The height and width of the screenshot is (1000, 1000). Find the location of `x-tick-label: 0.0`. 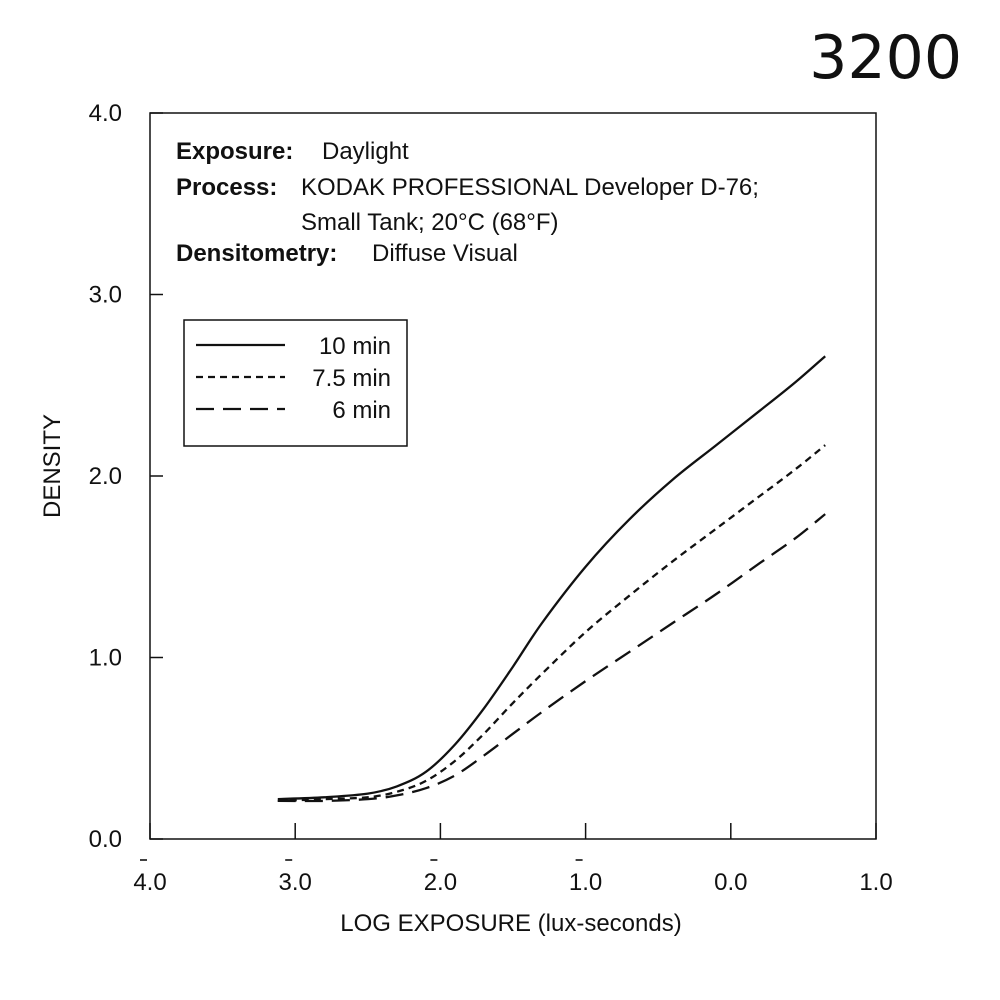

x-tick-label: 0.0 is located at coordinates (730, 882).